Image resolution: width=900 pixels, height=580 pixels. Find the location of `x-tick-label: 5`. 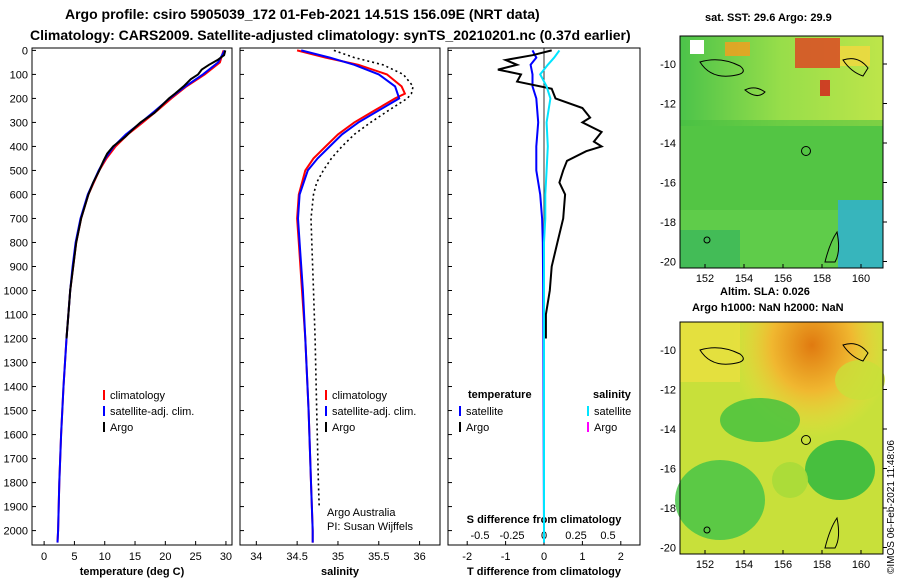

x-tick-label: 5 is located at coordinates (74, 557).